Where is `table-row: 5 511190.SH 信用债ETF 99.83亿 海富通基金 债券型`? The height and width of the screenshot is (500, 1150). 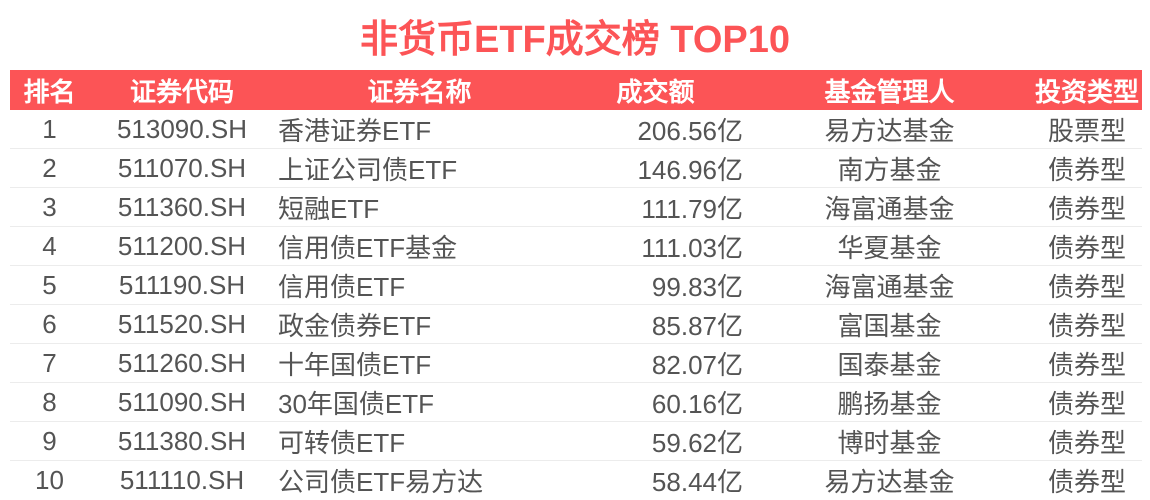 table-row: 5 511190.SH 信用债ETF 99.83亿 海富通基金 债券型 is located at coordinates (576, 285).